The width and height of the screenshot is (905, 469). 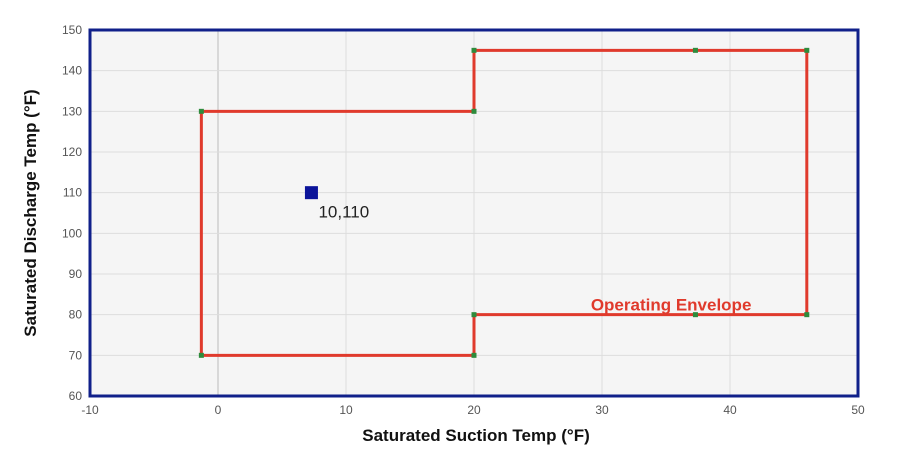 What do you see at coordinates (76, 274) in the screenshot?
I see `y-tick-label: 90` at bounding box center [76, 274].